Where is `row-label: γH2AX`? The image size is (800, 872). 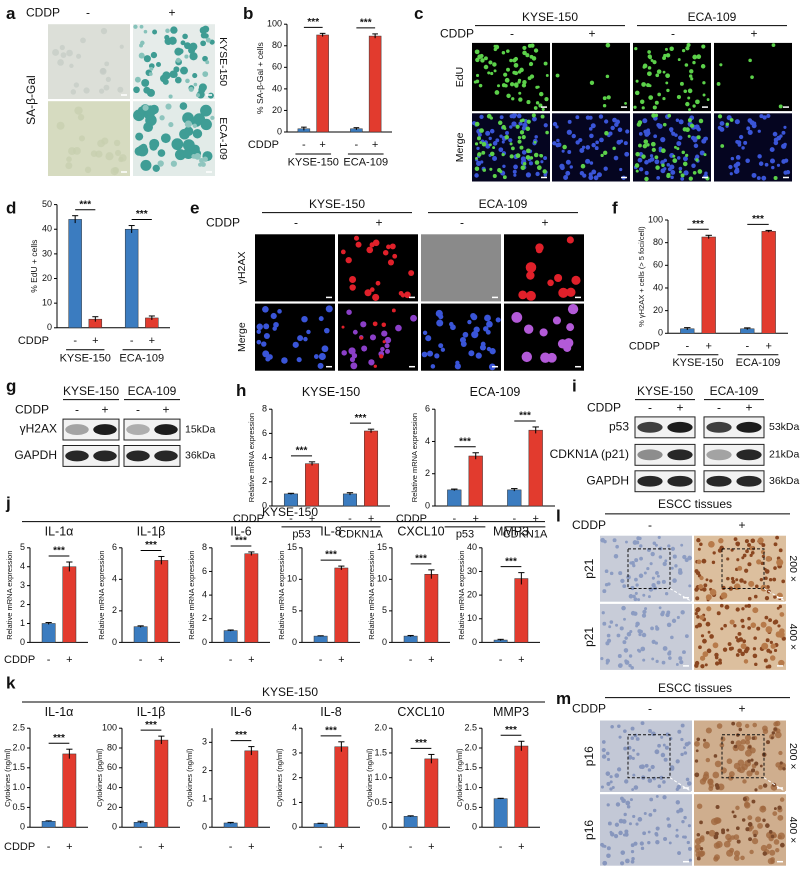
row-label: γH2AX is located at coordinates (242, 268).